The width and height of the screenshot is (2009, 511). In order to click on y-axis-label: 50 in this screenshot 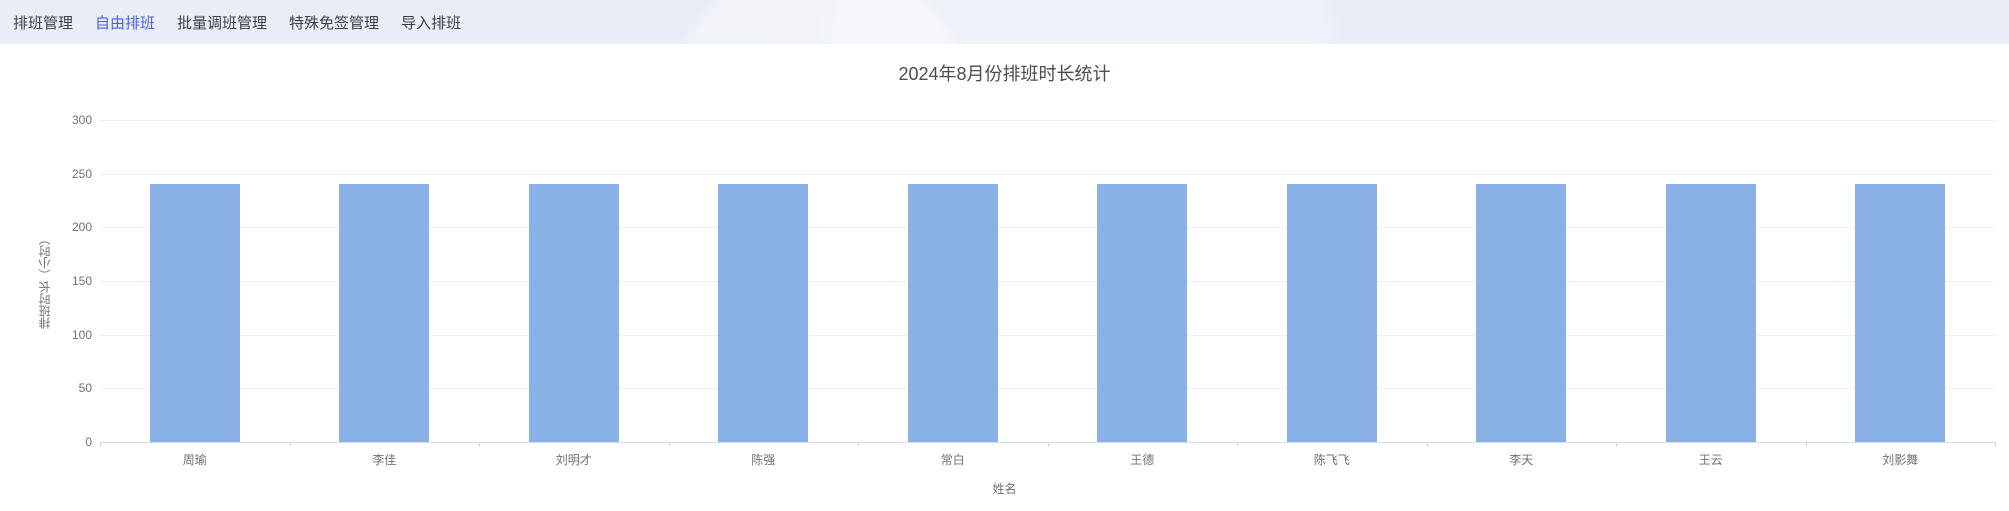, I will do `click(85, 388)`.